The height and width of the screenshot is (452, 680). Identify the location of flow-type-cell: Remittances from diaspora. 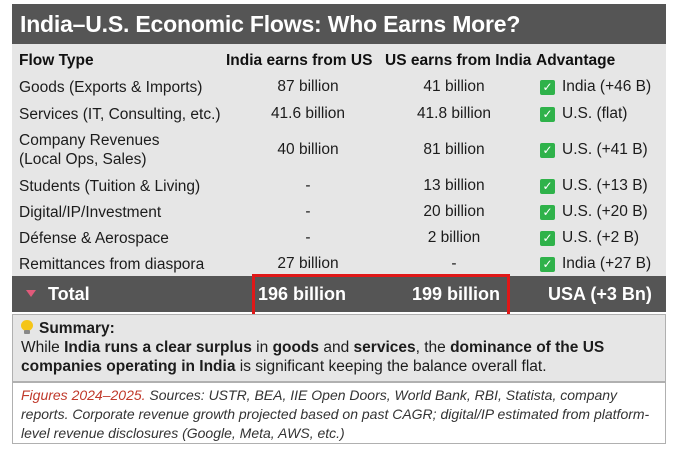
(112, 264).